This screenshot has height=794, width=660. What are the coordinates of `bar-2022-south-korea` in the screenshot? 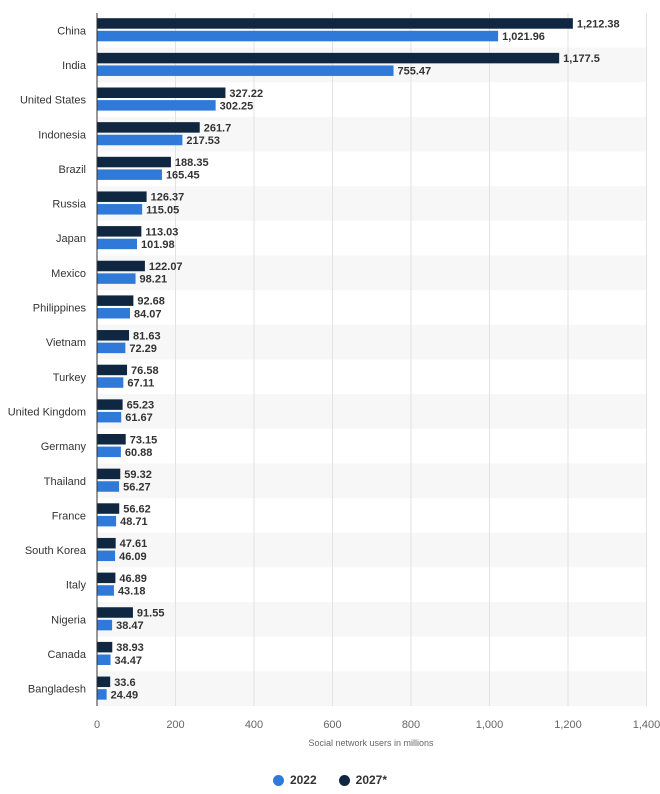 It's located at (106, 556).